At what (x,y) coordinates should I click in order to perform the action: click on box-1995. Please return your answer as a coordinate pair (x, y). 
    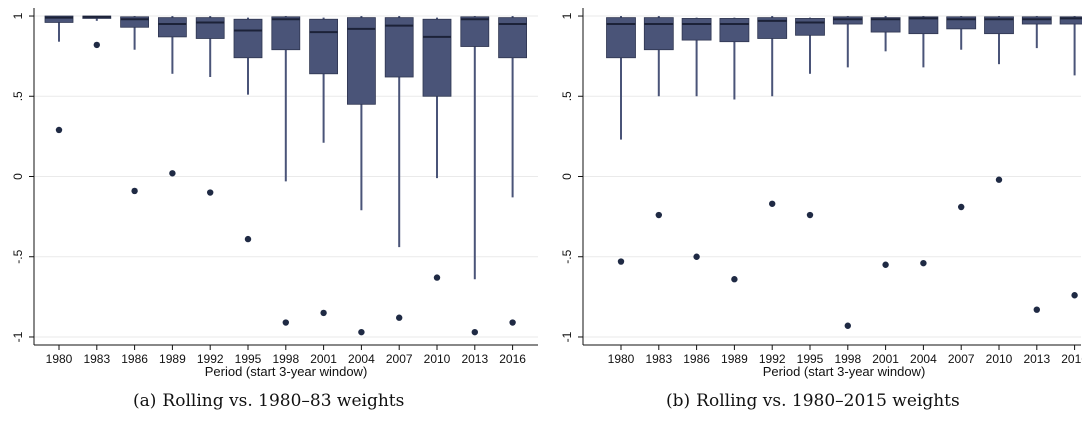
    Looking at the image, I should click on (248, 130).